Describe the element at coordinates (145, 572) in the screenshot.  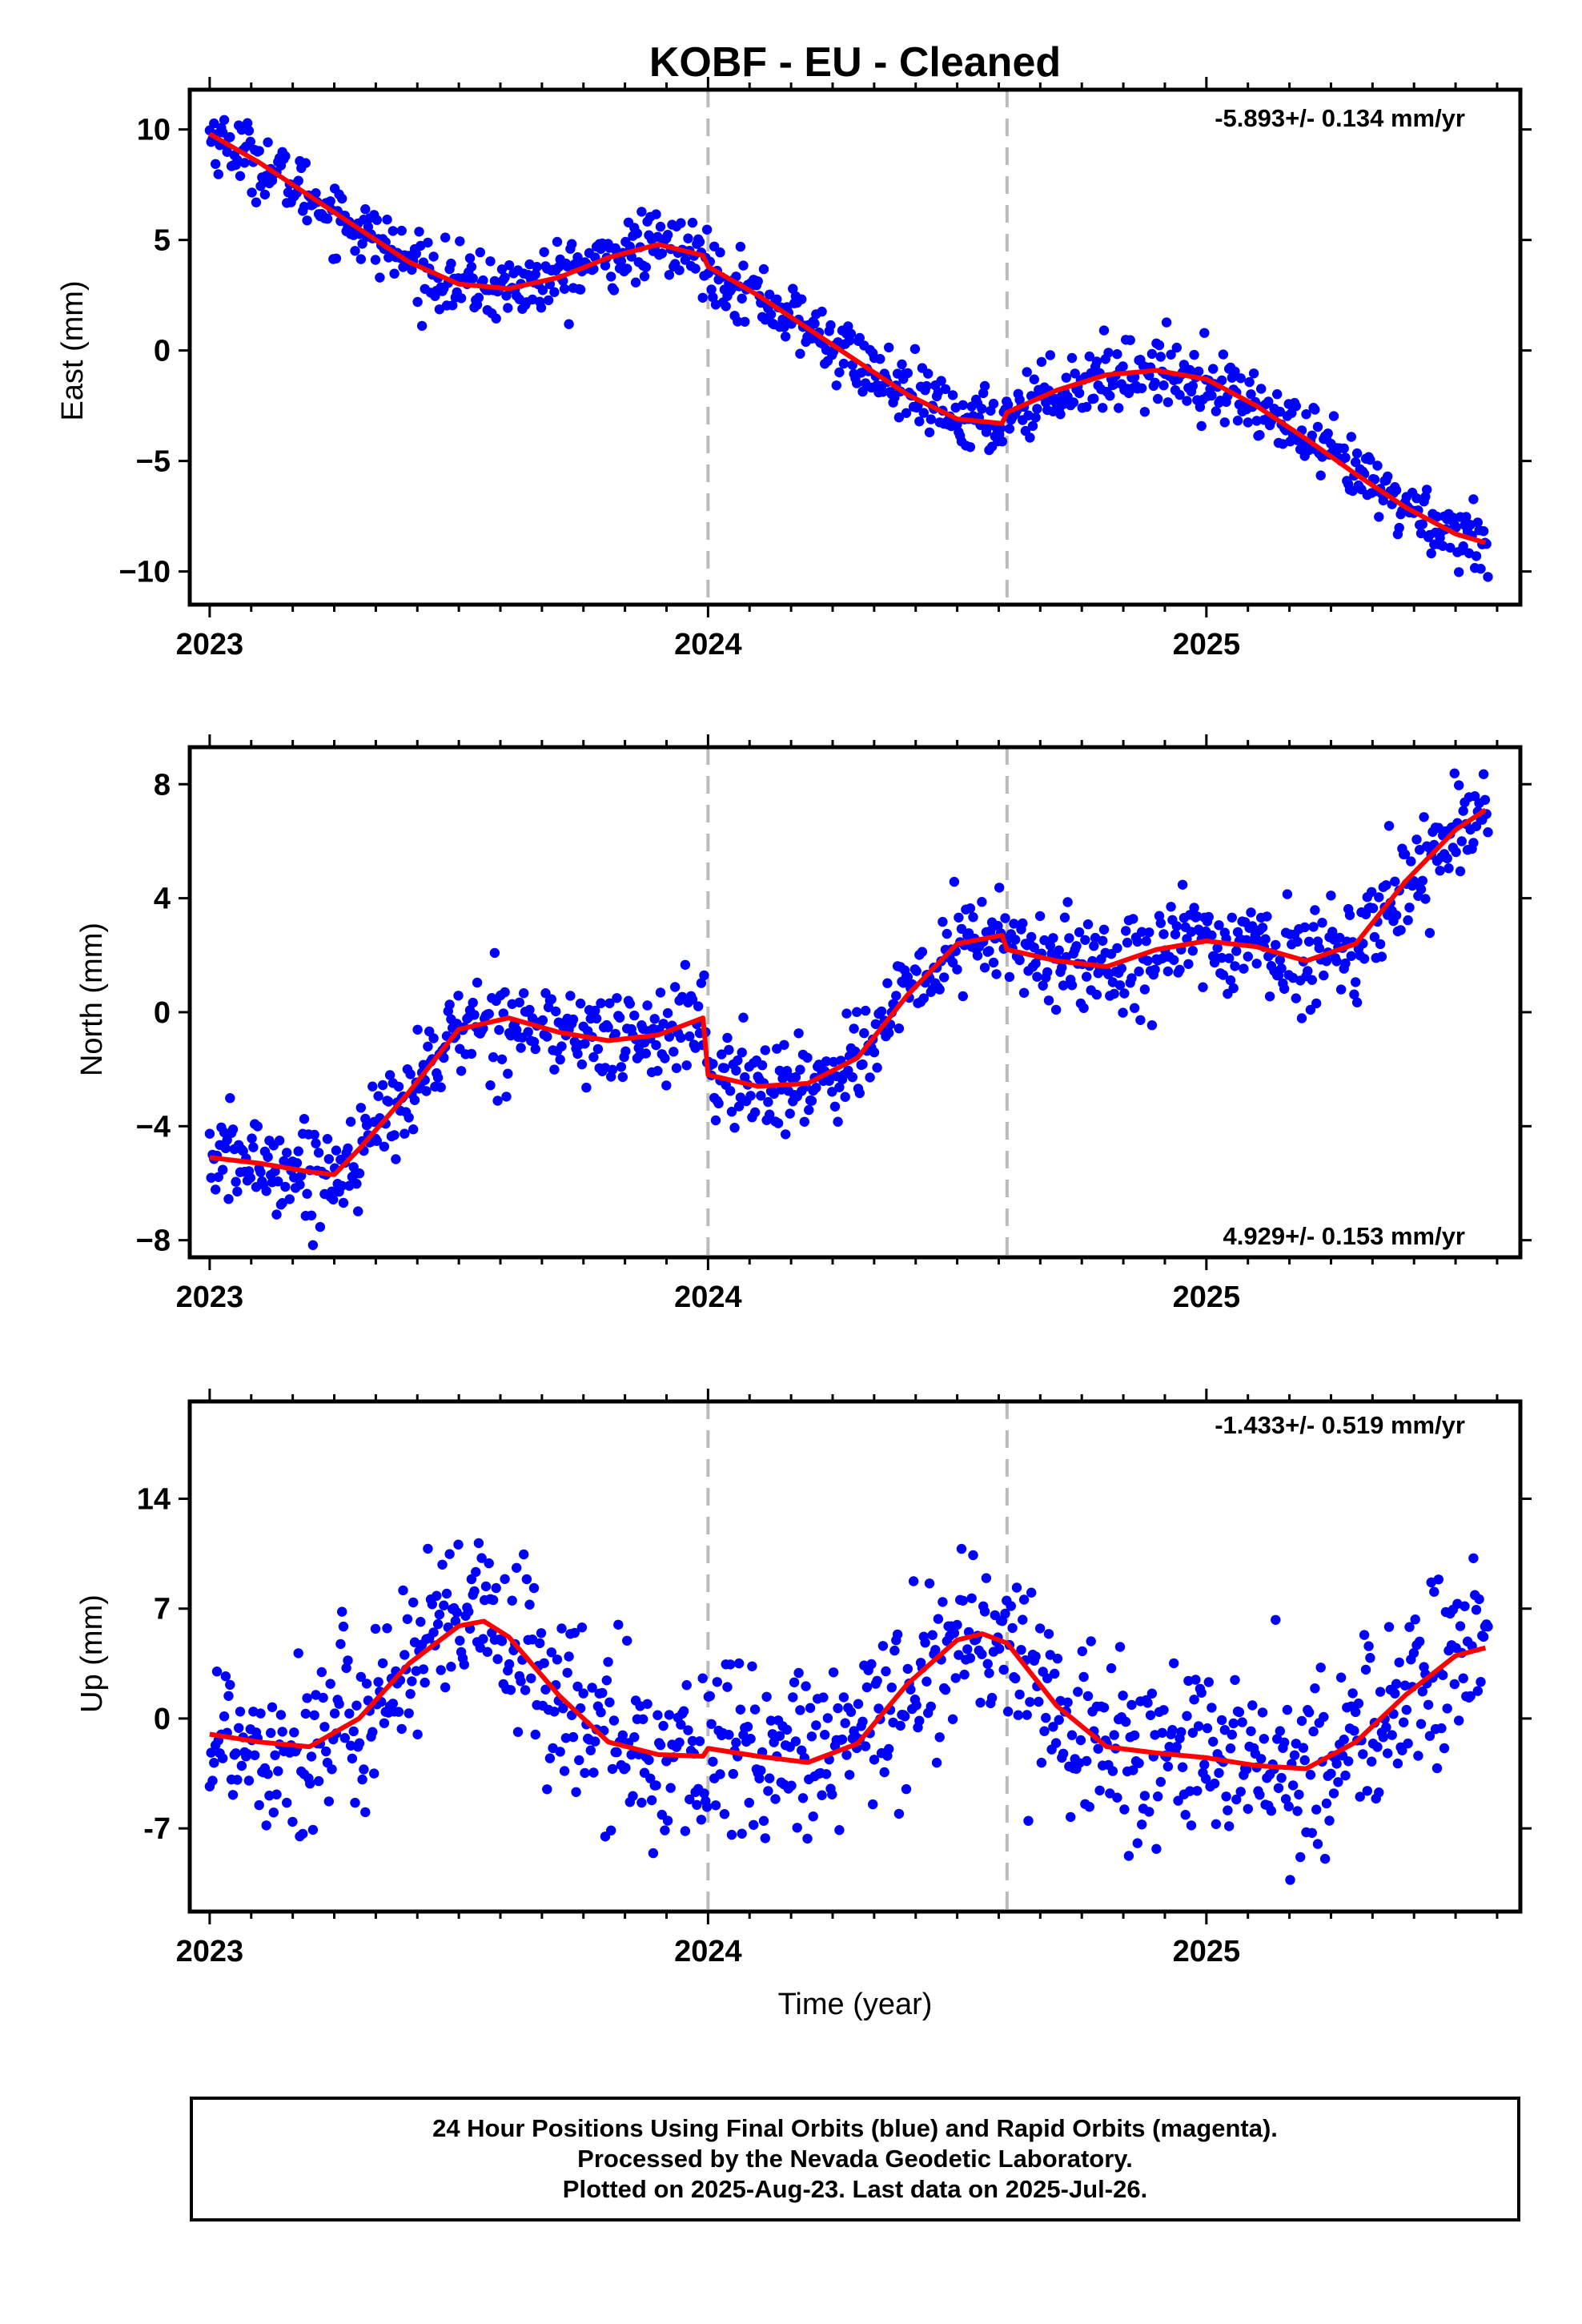
I see `east-ytick-label: −10` at that location.